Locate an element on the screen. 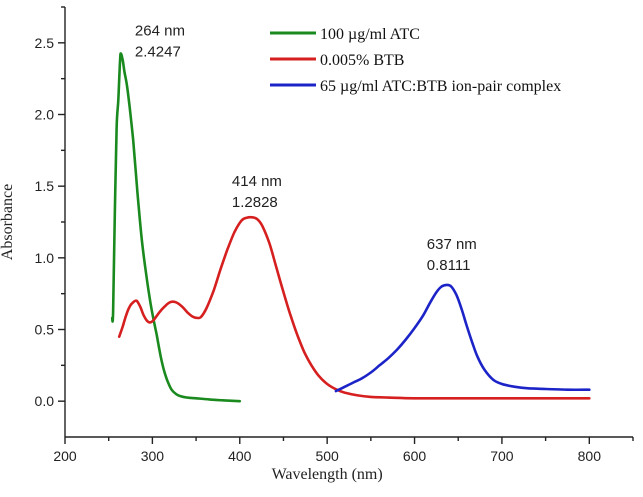 The width and height of the screenshot is (643, 497). y-tick-label: 2.5 is located at coordinates (45, 43).